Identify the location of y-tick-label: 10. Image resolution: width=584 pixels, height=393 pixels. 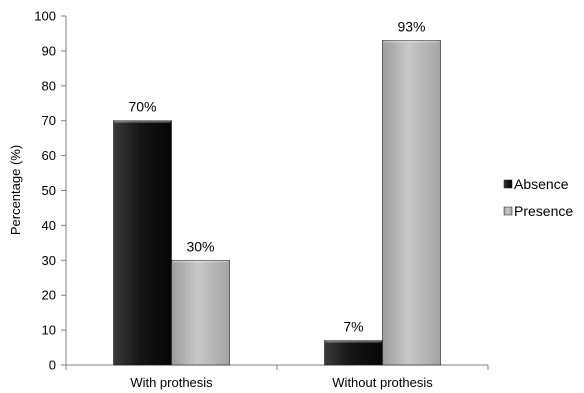
(49, 330).